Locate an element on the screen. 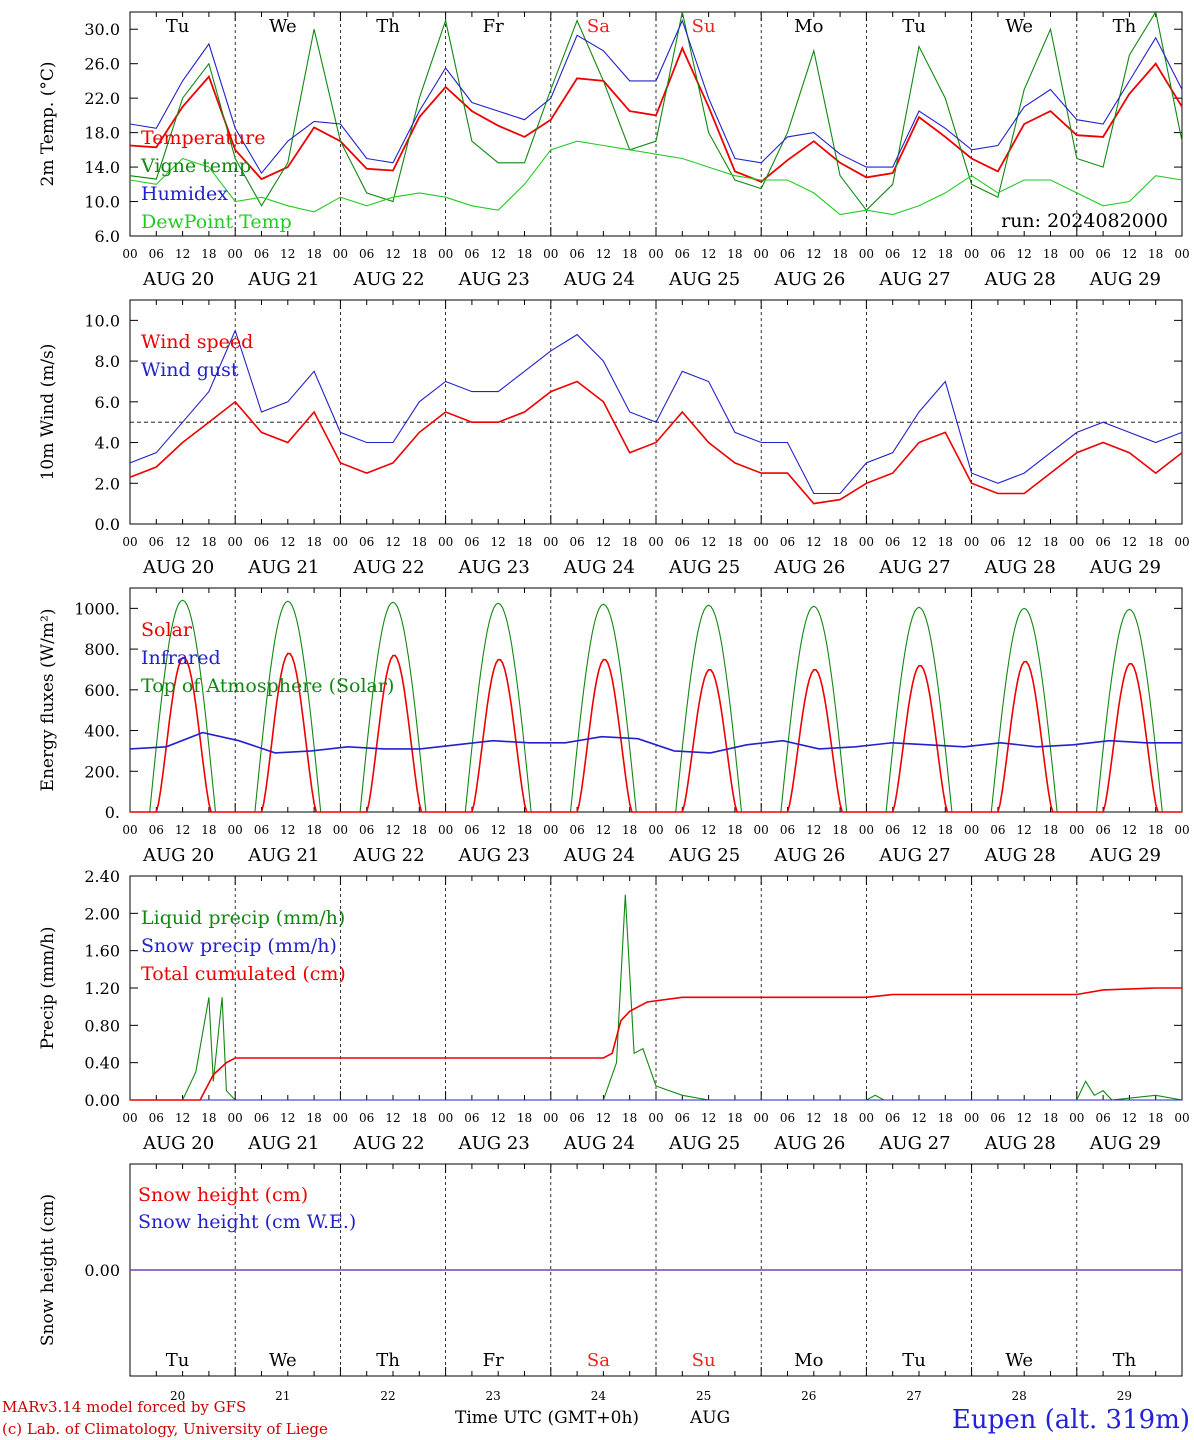  legend-entry: Wind gust is located at coordinates (190, 370).